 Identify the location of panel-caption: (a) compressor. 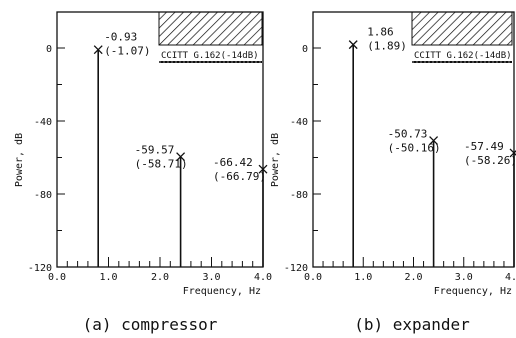
(150, 324).